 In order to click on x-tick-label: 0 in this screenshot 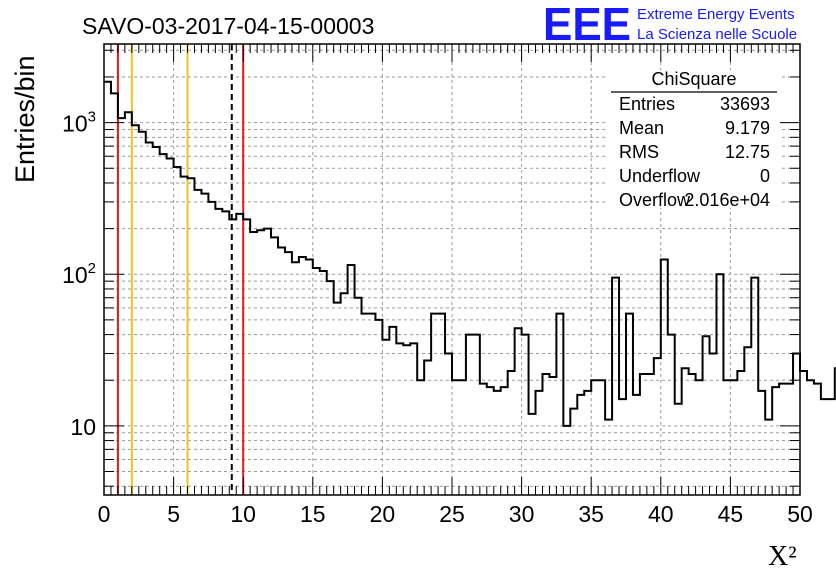, I will do `click(104, 514)`.